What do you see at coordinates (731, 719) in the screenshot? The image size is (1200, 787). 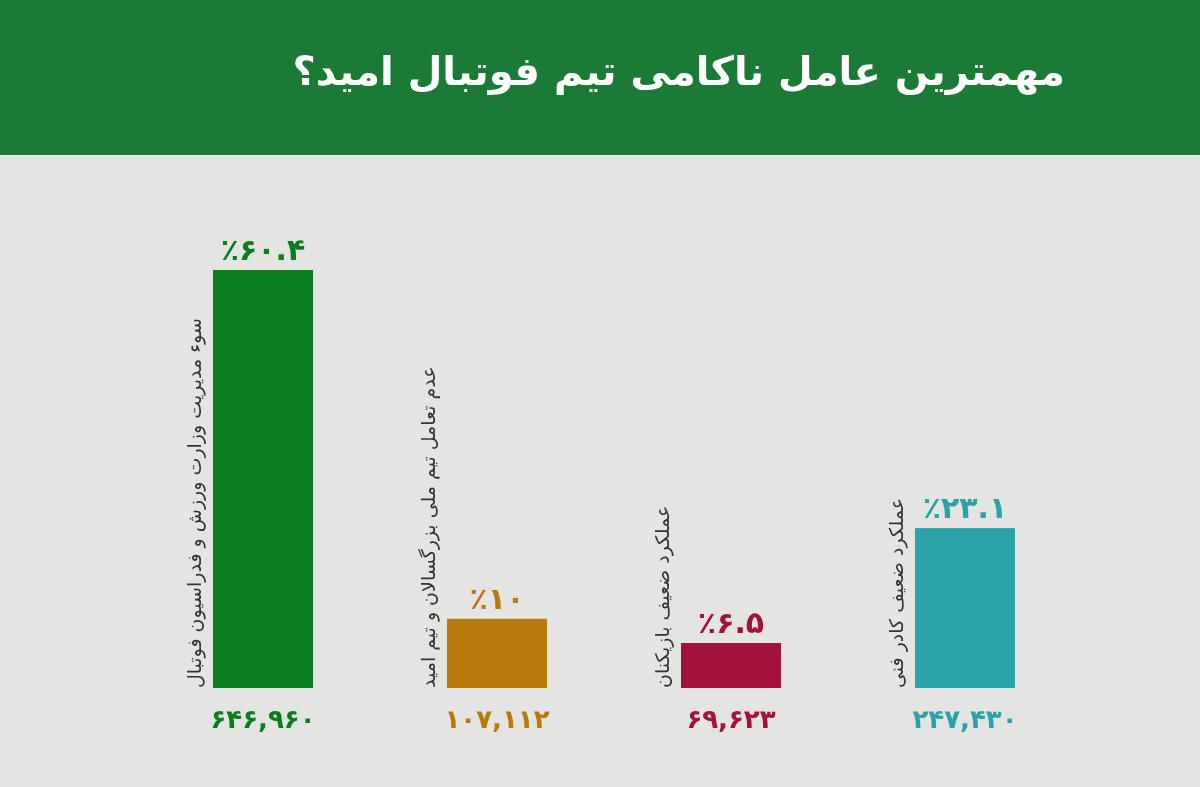 I see `text: ۶۹,۶۲۳` at bounding box center [731, 719].